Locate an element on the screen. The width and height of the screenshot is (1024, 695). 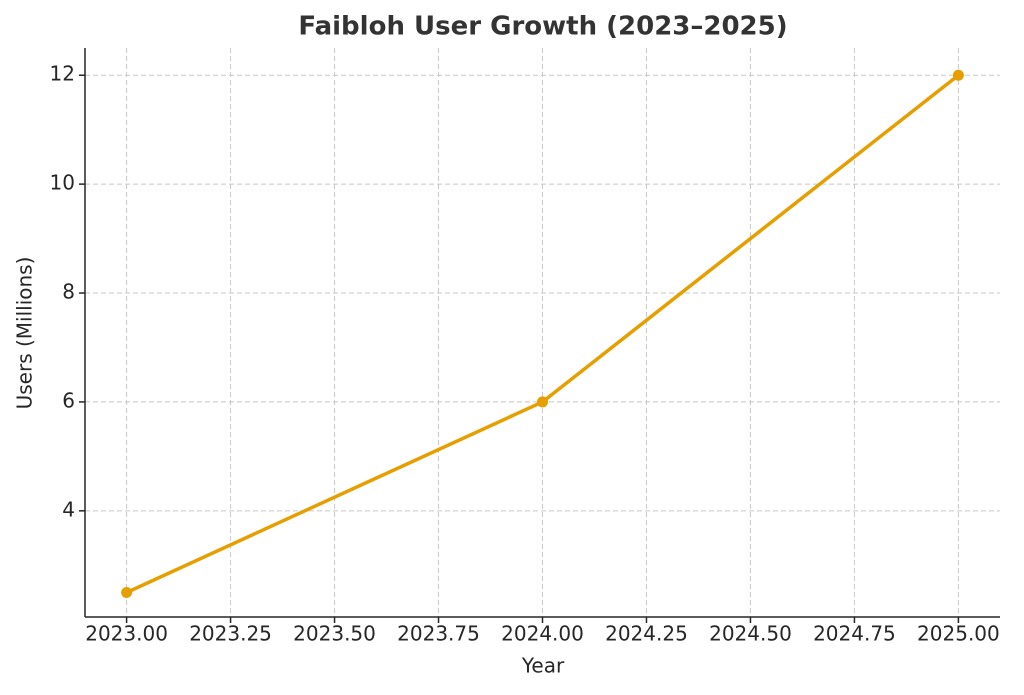
x-tick-label: 2024.25 is located at coordinates (646, 634).